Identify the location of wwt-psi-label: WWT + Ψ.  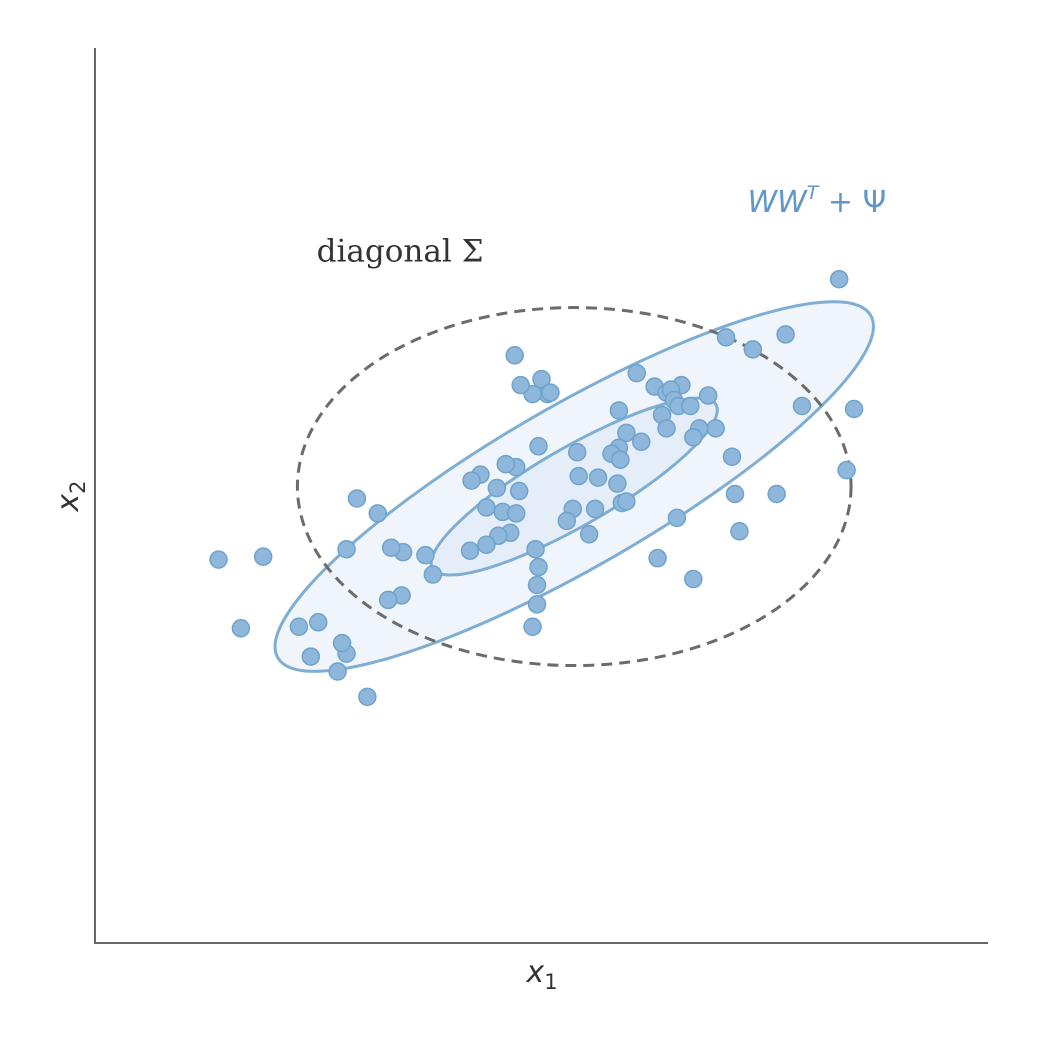
(816, 201).